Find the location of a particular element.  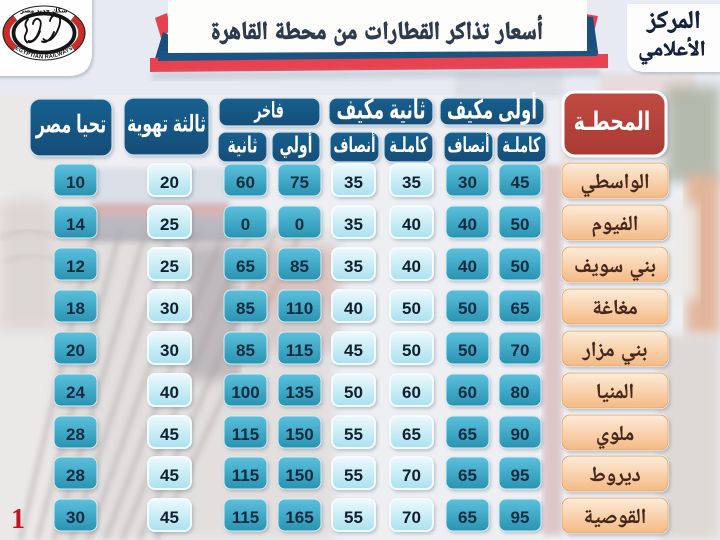

svg-text: 165 is located at coordinates (299, 517).